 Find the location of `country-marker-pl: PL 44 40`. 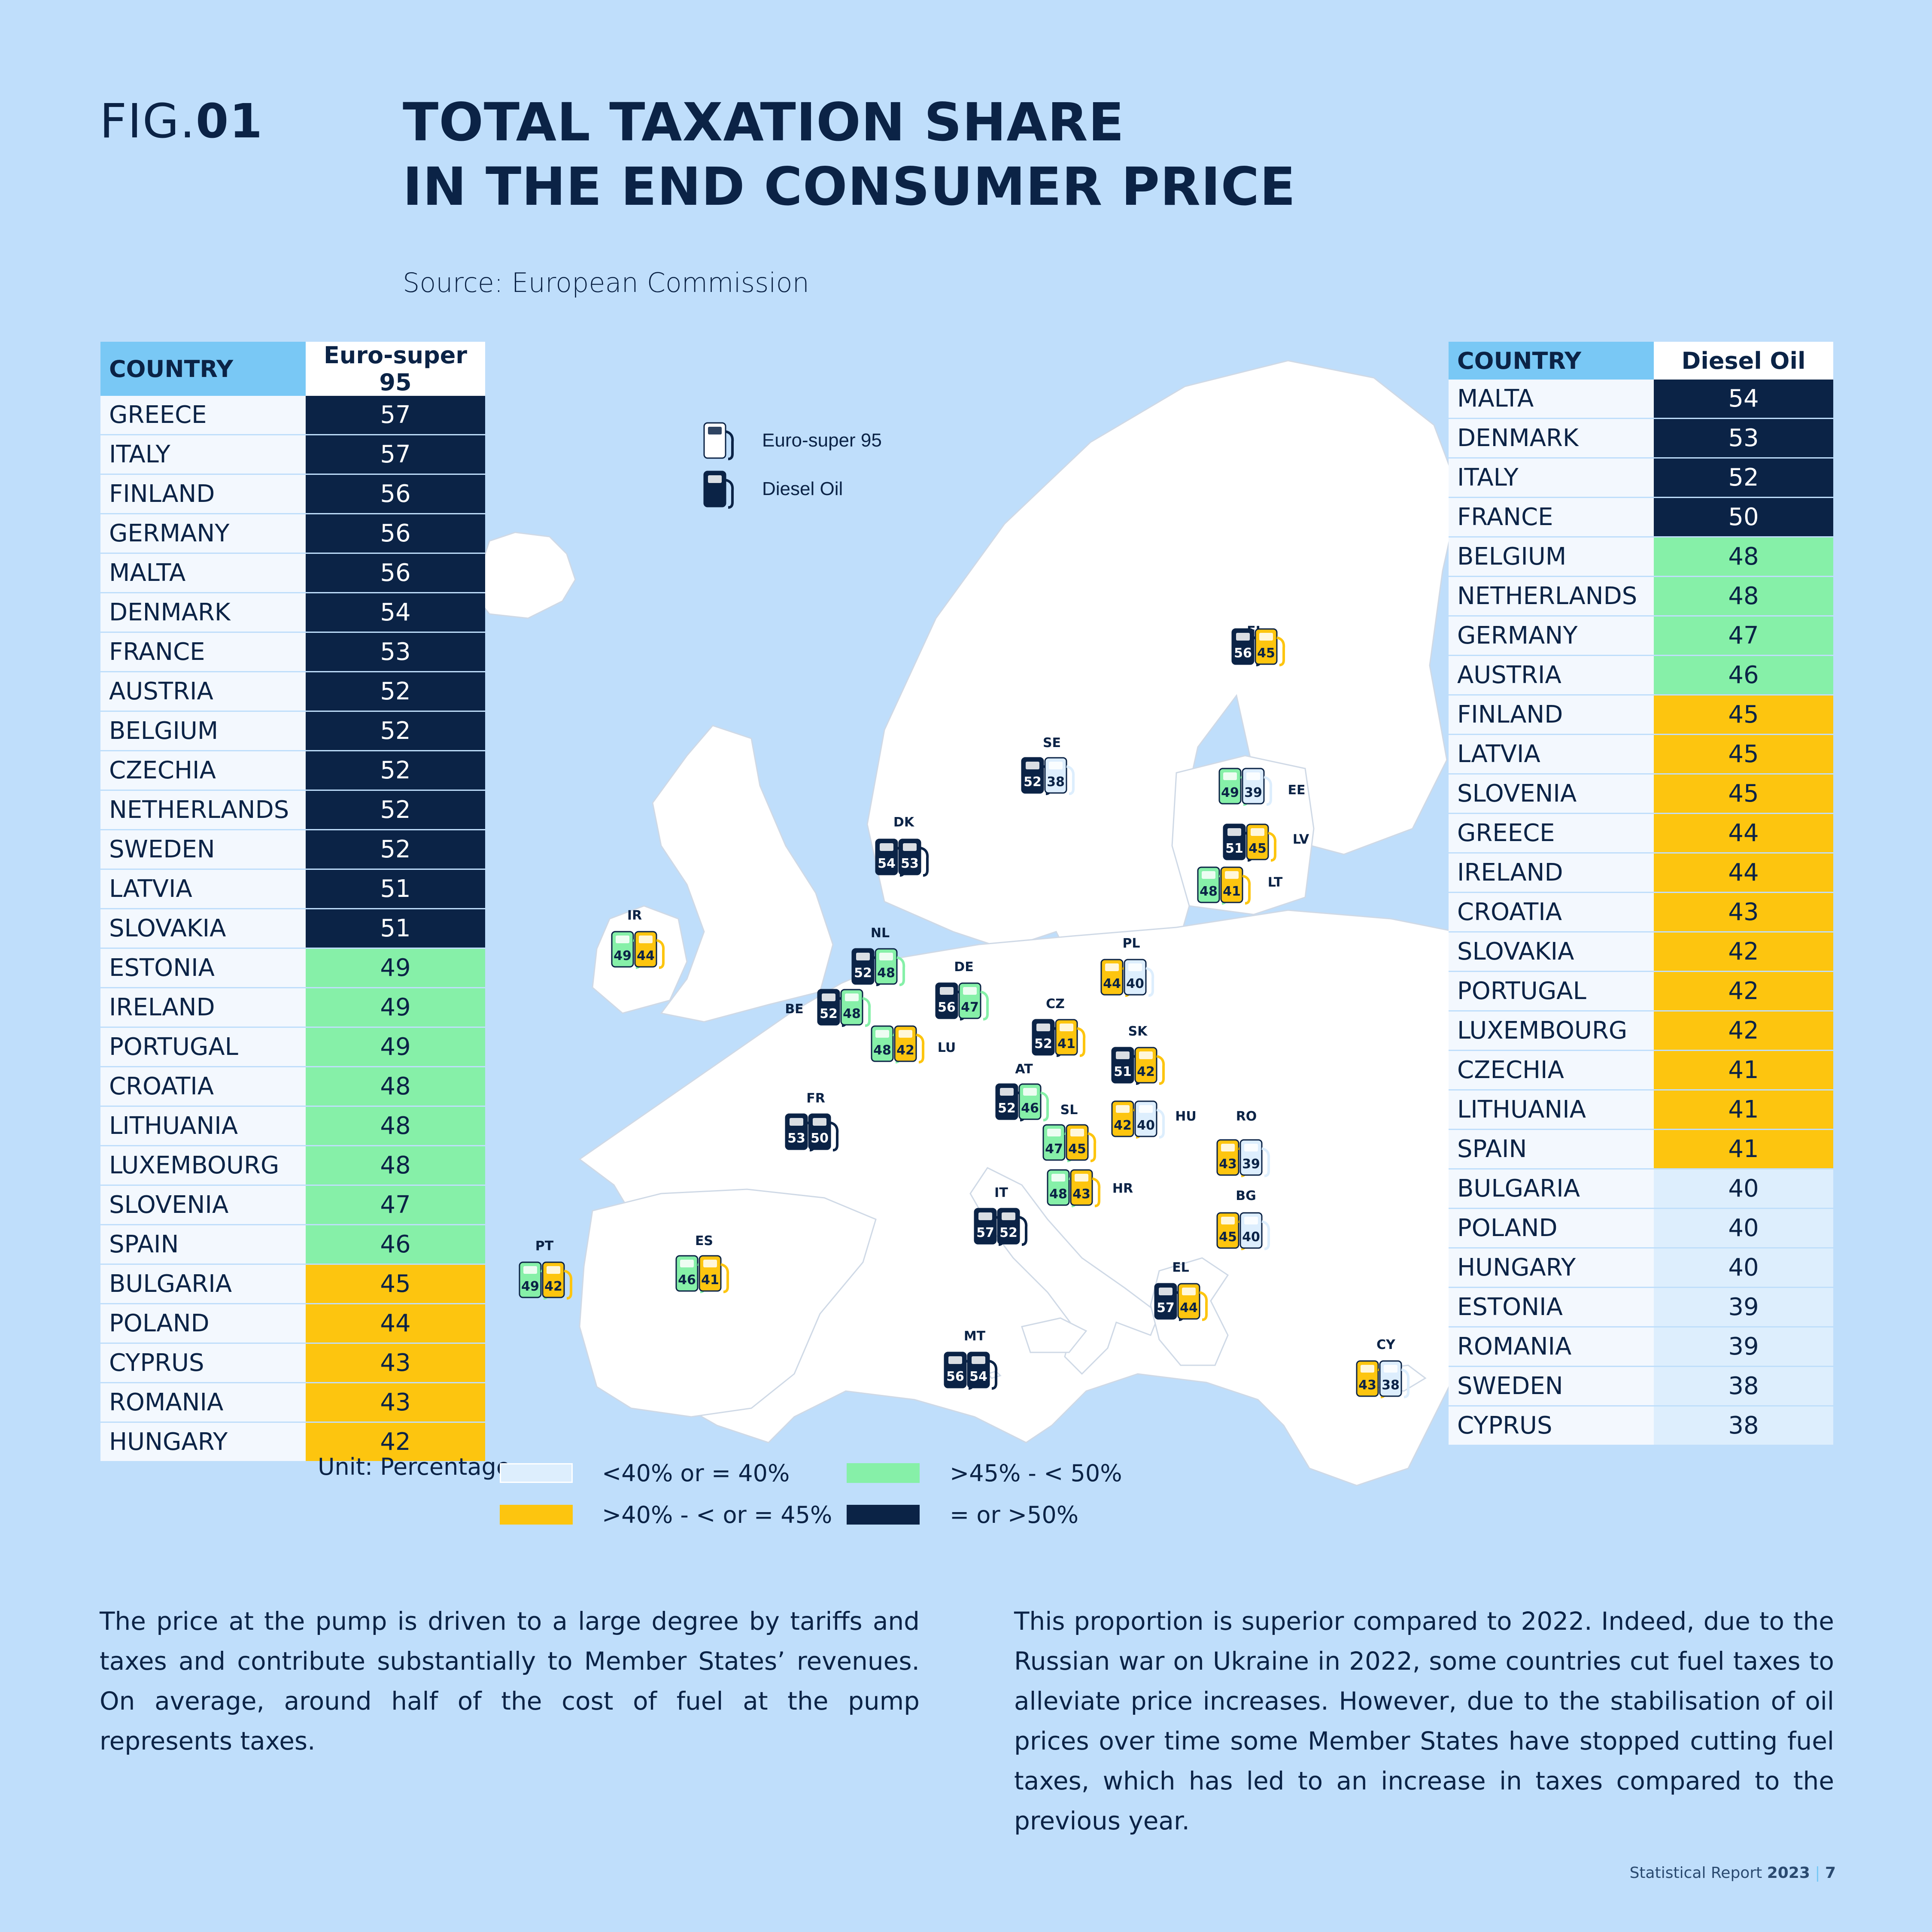

country-marker-pl: PL 44 40 is located at coordinates (1127, 966).